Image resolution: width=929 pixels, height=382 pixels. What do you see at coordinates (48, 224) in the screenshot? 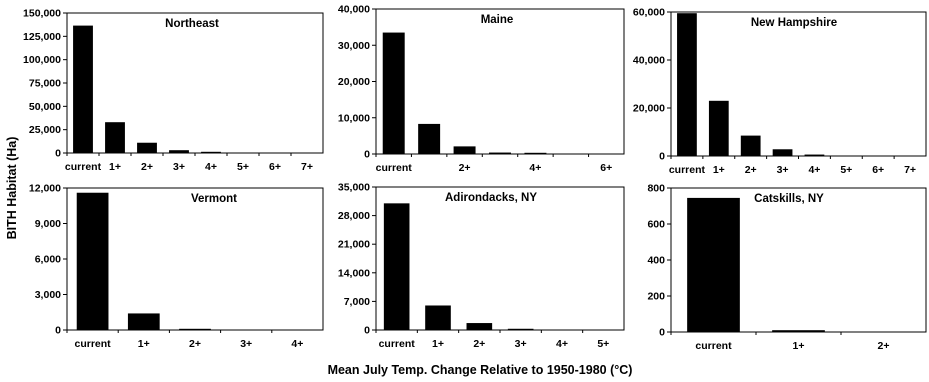
I see `y-tick-label: 9,000` at bounding box center [48, 224].